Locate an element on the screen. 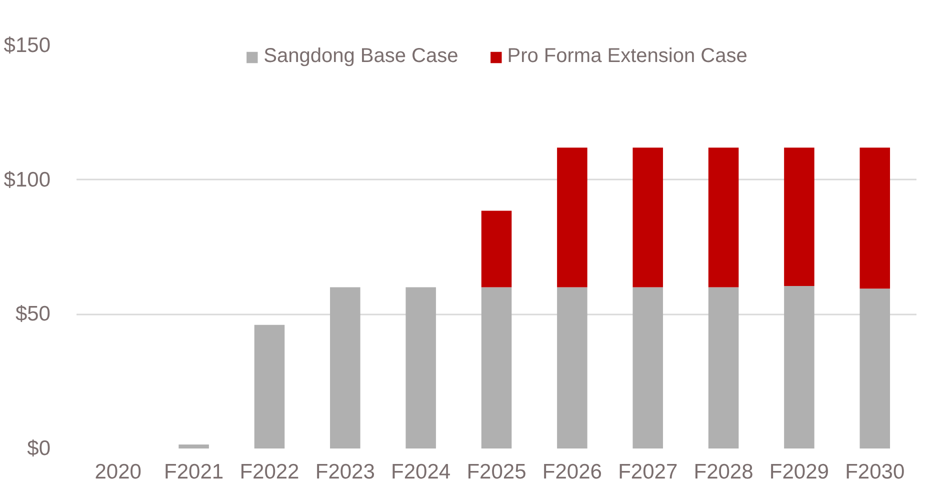 The height and width of the screenshot is (486, 926). x-tick-label: F2025 is located at coordinates (496, 472).